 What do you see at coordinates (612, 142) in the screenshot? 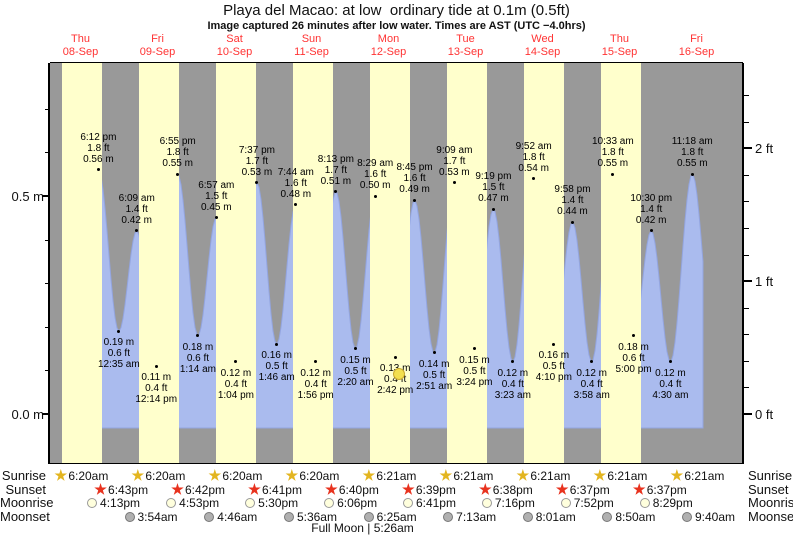
I see `tide-label-line: 10:33 am` at bounding box center [612, 142].